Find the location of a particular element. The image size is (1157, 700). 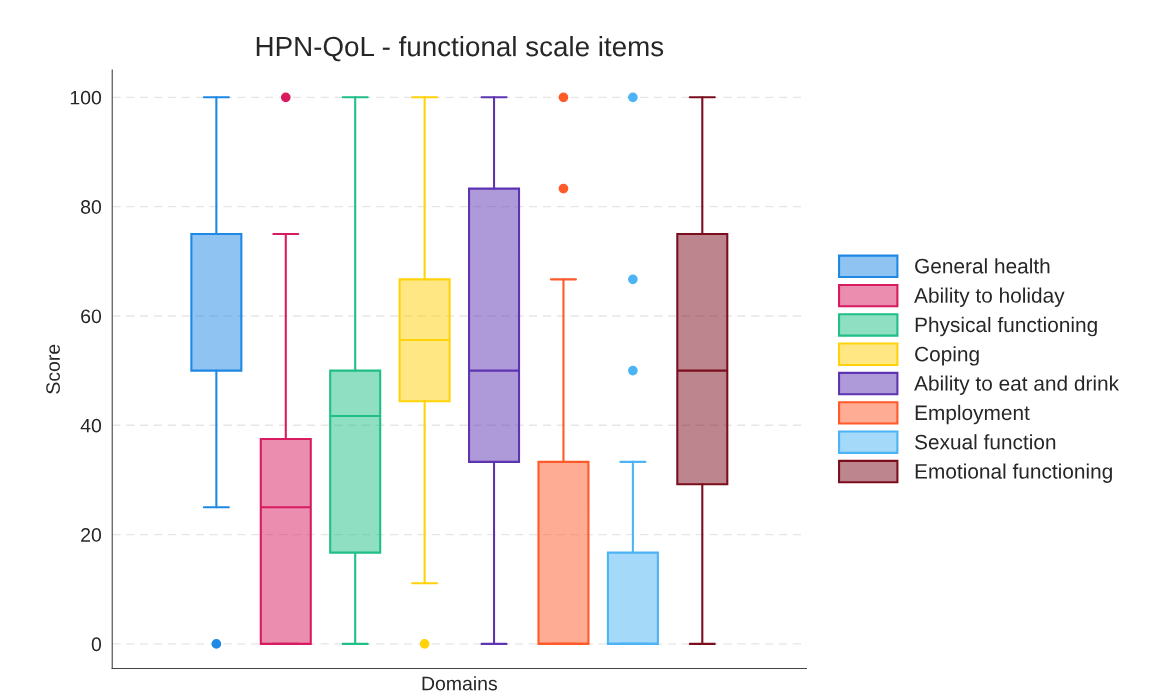

y-tick-label: 100 is located at coordinates (86, 97).